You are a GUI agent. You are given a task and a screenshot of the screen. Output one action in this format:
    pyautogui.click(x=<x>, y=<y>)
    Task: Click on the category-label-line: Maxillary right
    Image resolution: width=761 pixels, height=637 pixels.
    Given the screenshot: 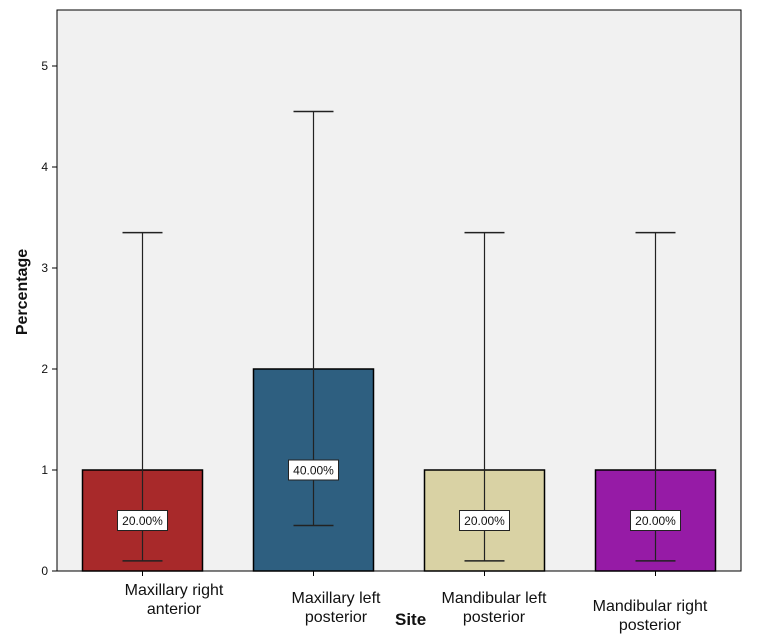 What is the action you would take?
    pyautogui.click(x=174, y=590)
    